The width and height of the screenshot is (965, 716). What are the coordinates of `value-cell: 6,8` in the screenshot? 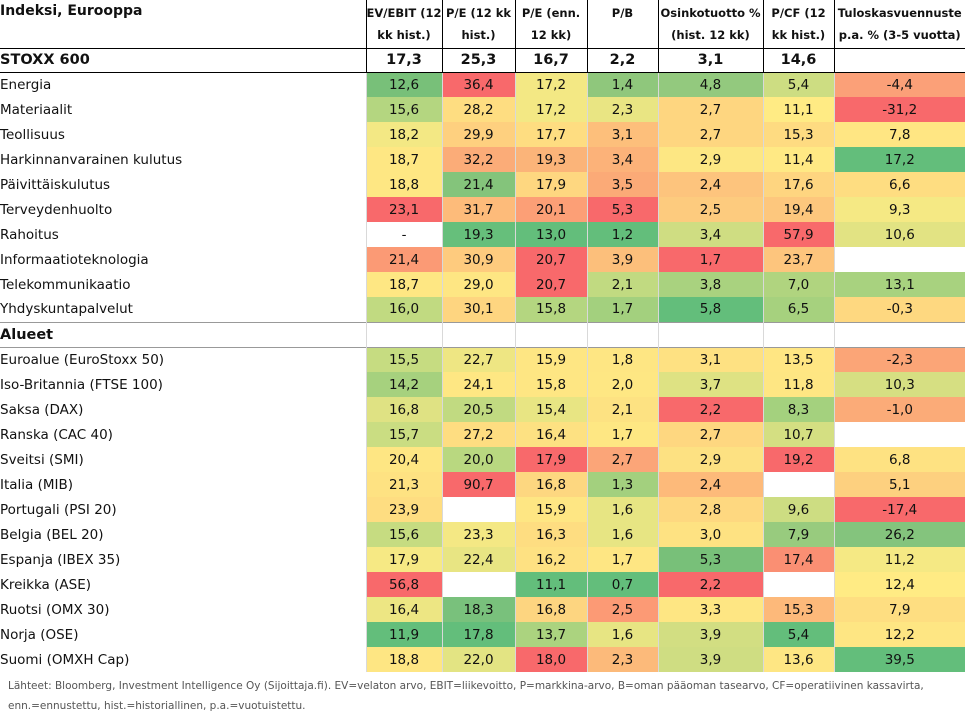 It's located at (899, 459).